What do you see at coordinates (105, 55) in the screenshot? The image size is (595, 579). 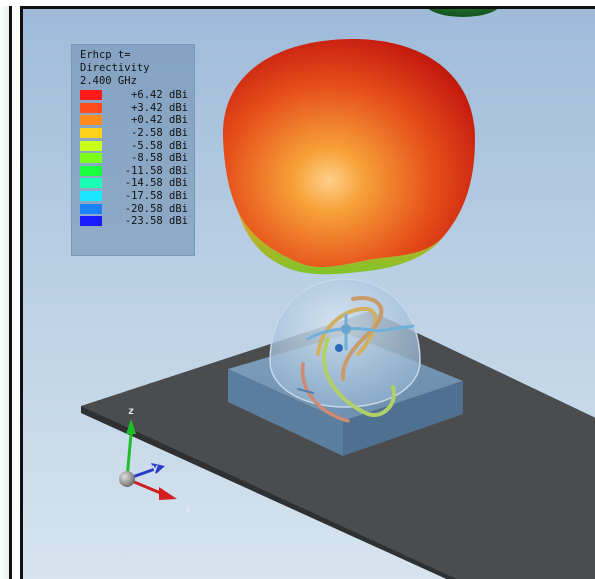 I see `legend-title-line-1: Erhcp t=` at bounding box center [105, 55].